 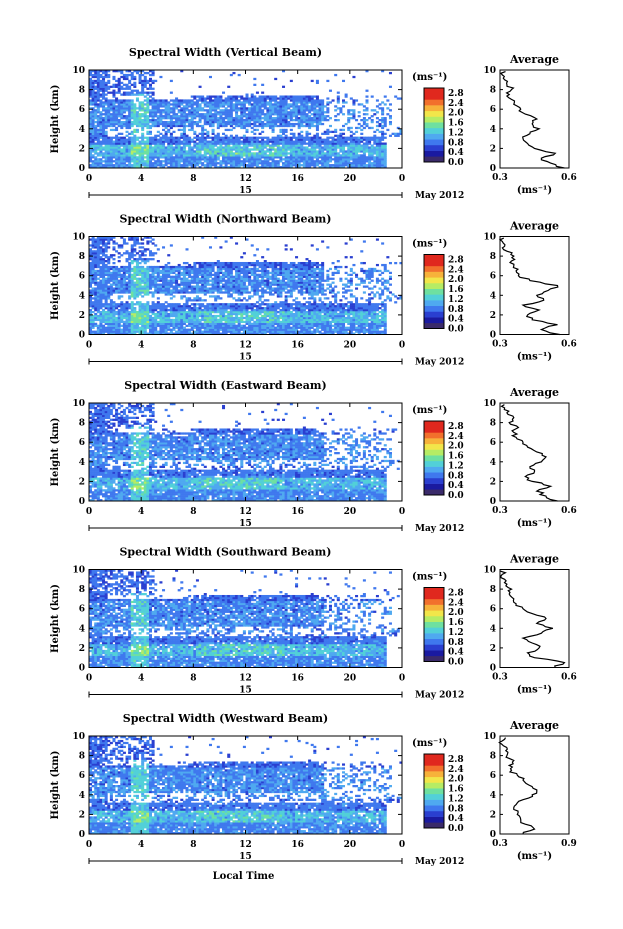 What do you see at coordinates (456, 133) in the screenshot?
I see `colorbar-tick-label: 1.2` at bounding box center [456, 133].